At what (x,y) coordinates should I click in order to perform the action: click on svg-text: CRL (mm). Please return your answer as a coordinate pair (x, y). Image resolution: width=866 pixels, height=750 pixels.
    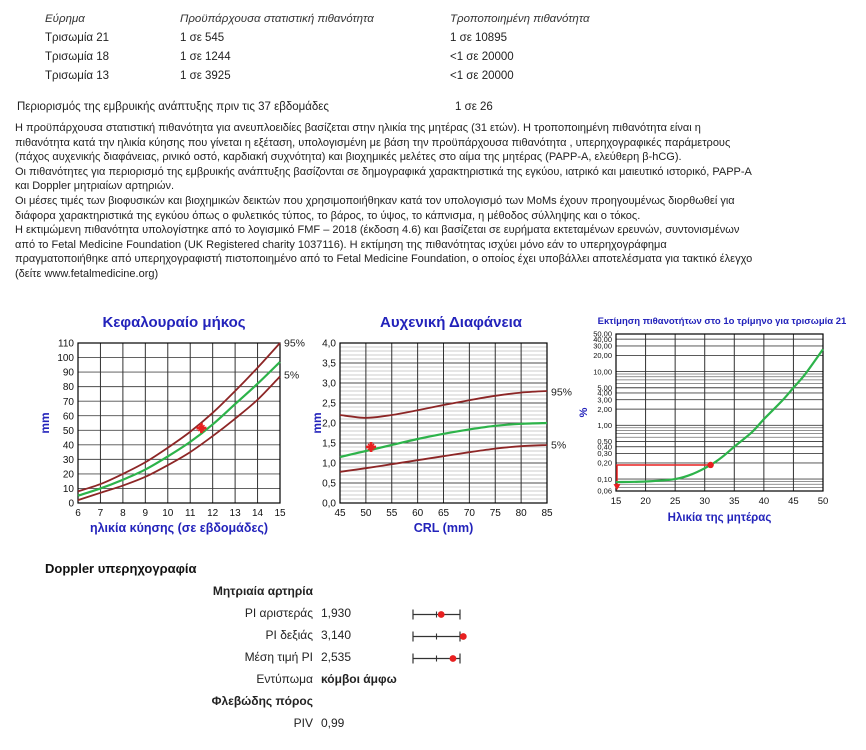
    Looking at the image, I should click on (444, 528).